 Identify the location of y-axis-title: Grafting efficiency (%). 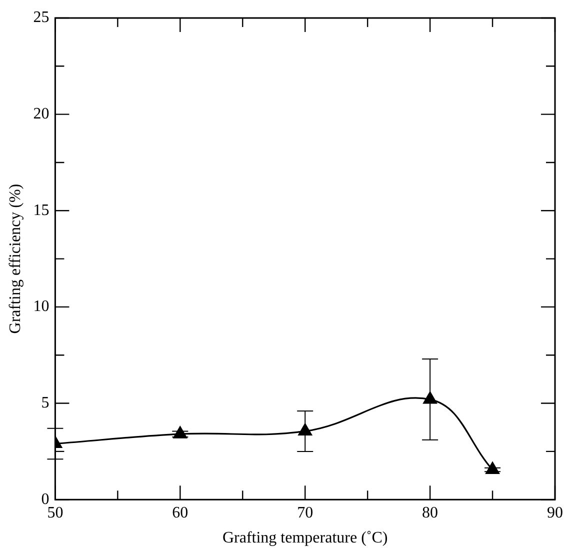
(15, 259).